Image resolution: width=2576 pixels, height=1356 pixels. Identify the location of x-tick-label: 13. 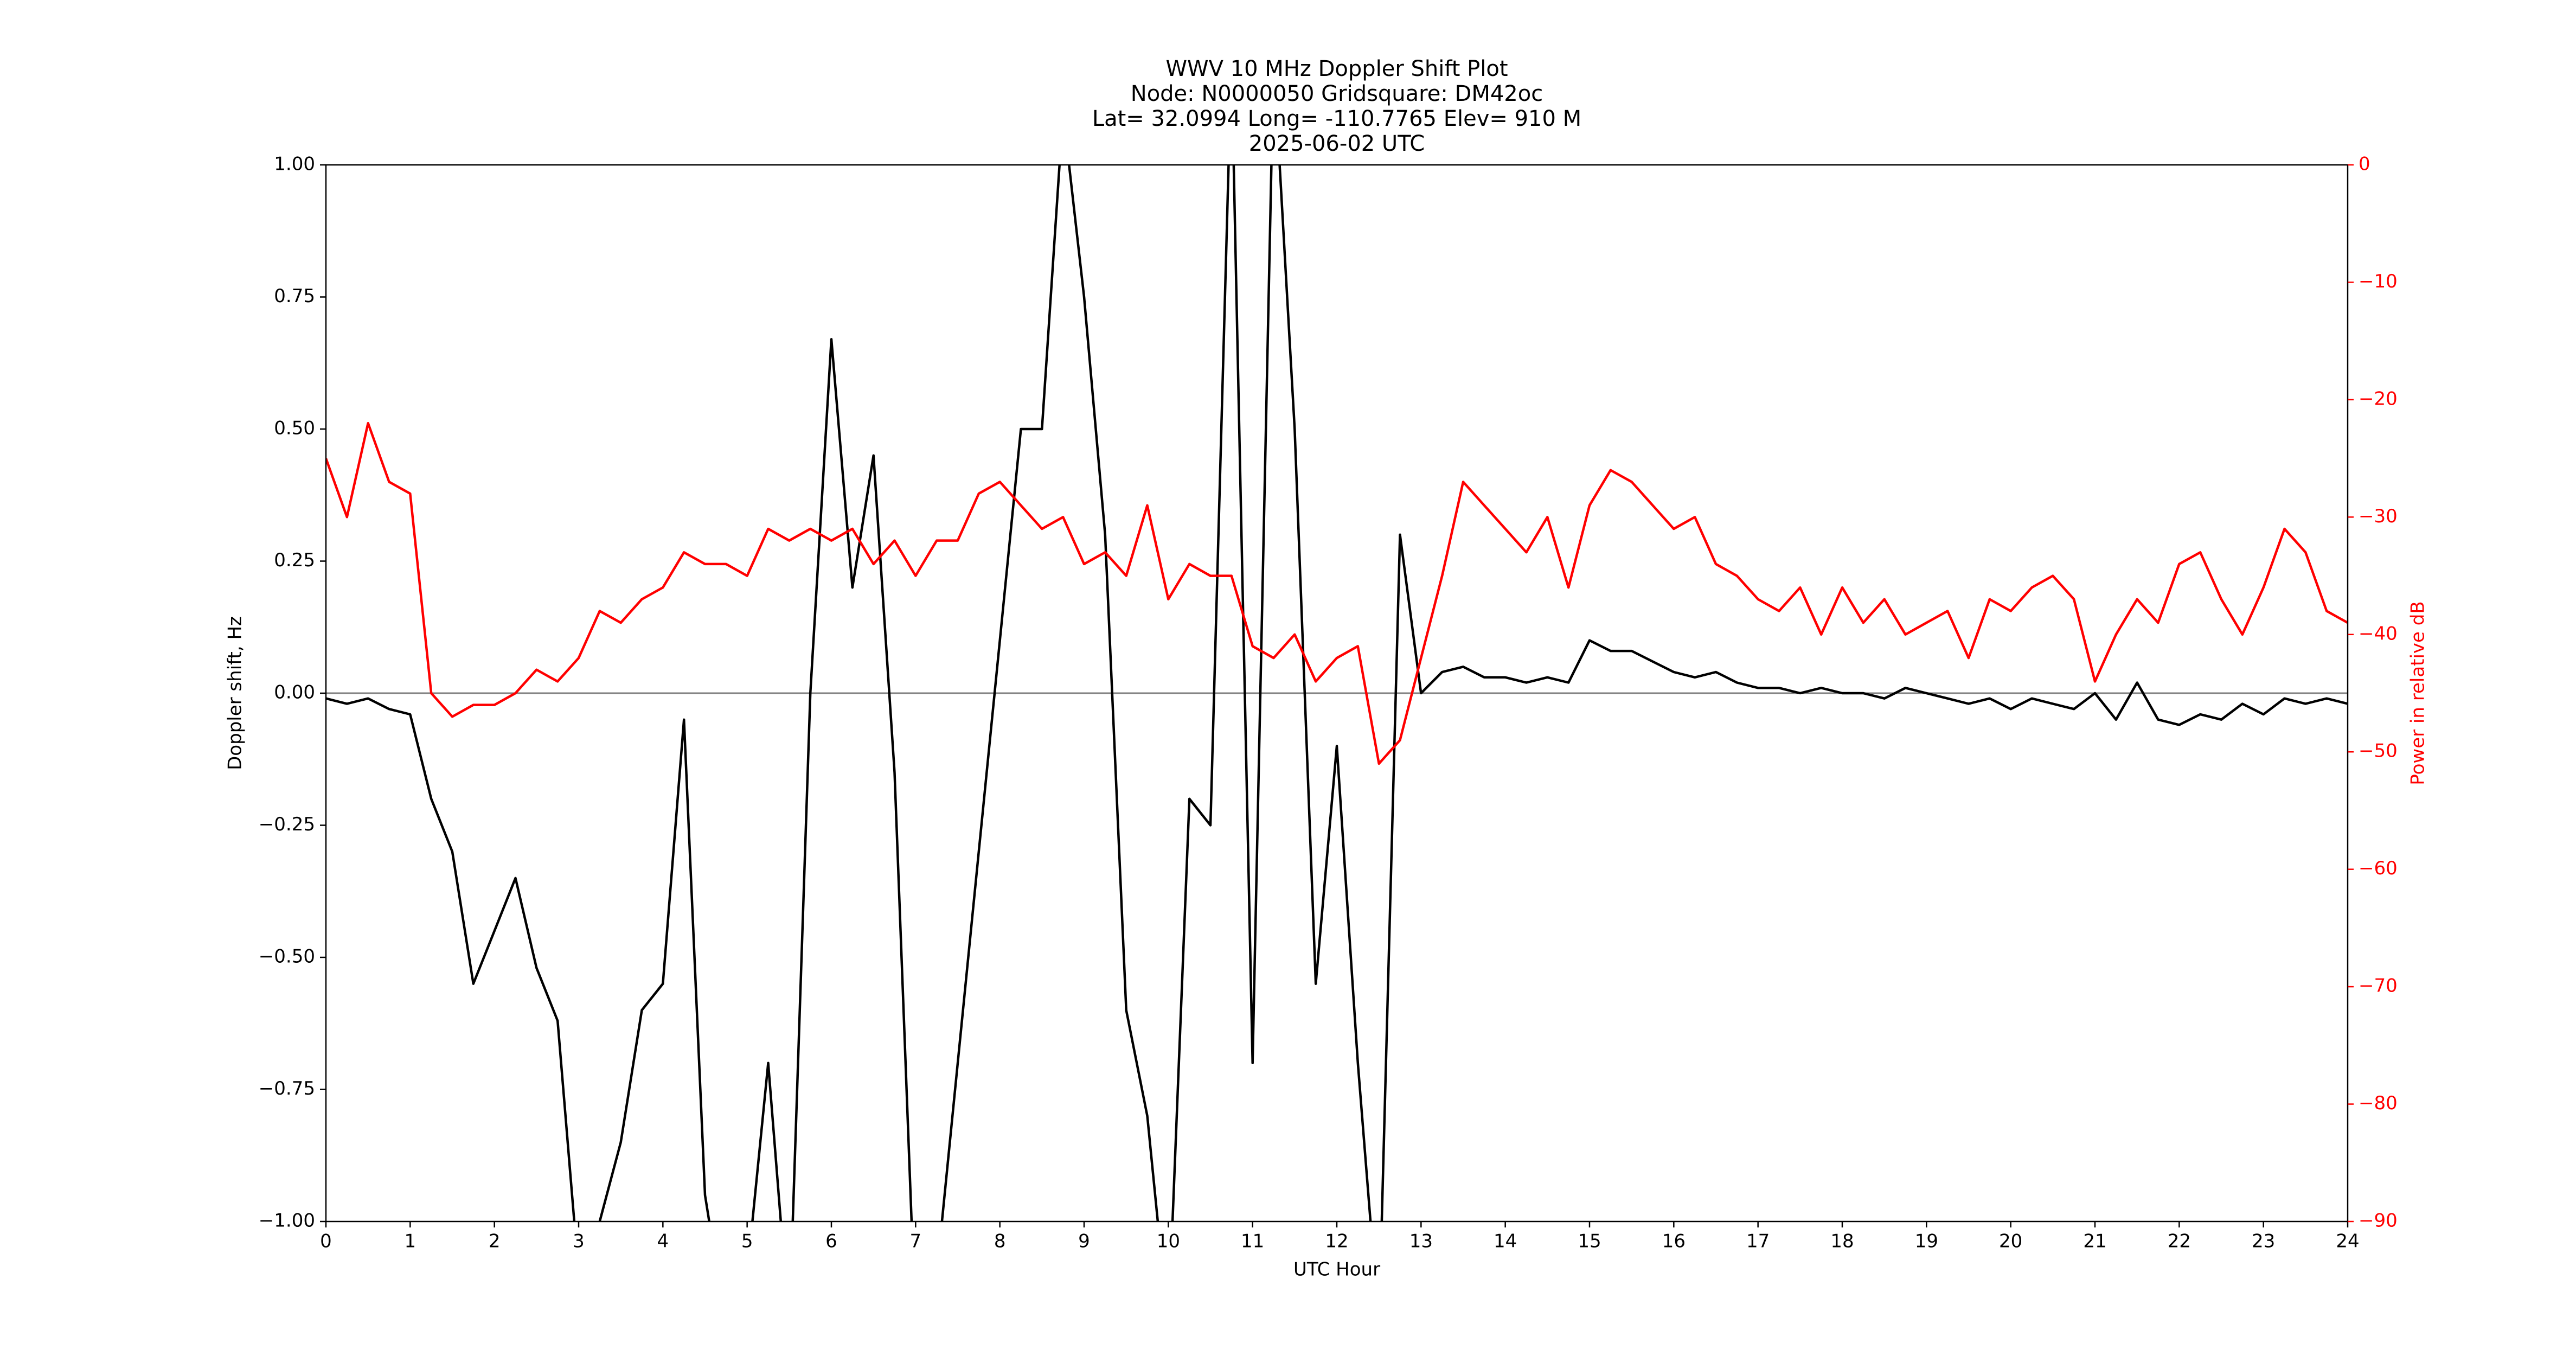
(1421, 1241).